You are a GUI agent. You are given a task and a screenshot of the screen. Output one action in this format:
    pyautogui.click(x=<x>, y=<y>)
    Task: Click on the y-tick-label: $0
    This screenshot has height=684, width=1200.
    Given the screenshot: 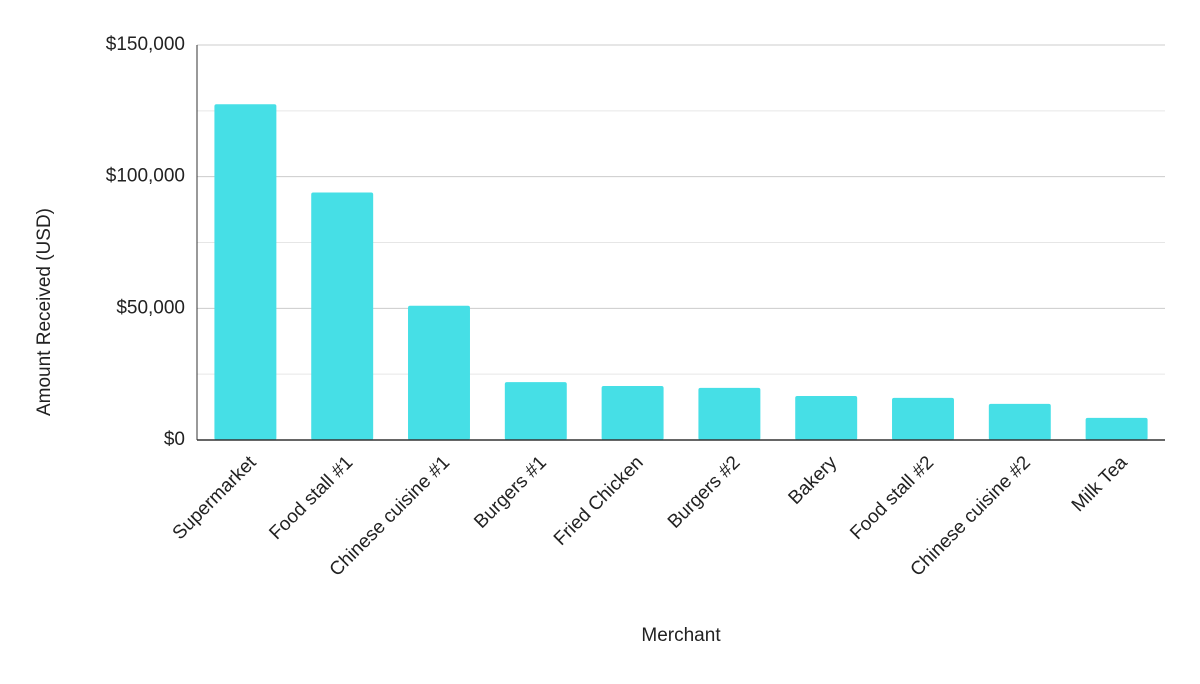 What is the action you would take?
    pyautogui.click(x=174, y=439)
    